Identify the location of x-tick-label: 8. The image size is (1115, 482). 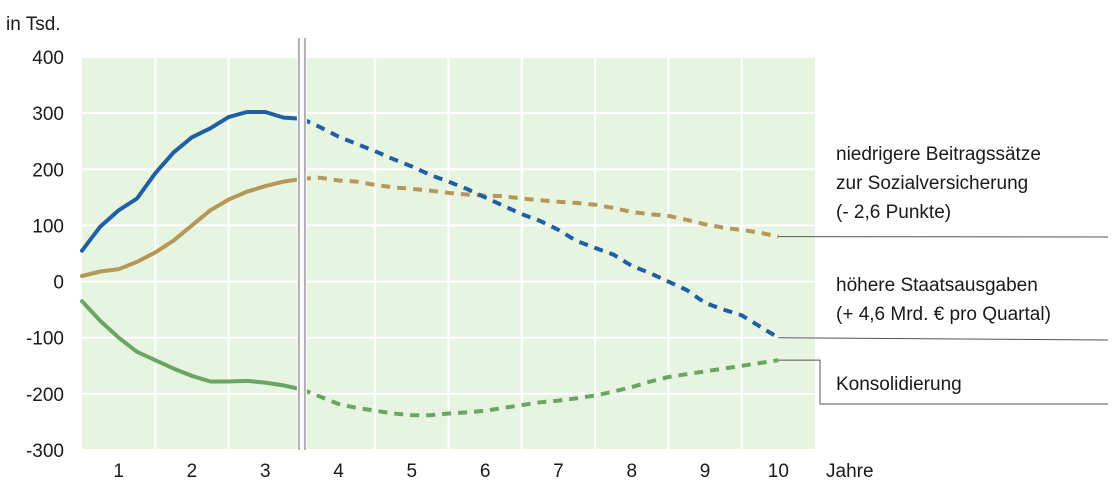
(631, 471).